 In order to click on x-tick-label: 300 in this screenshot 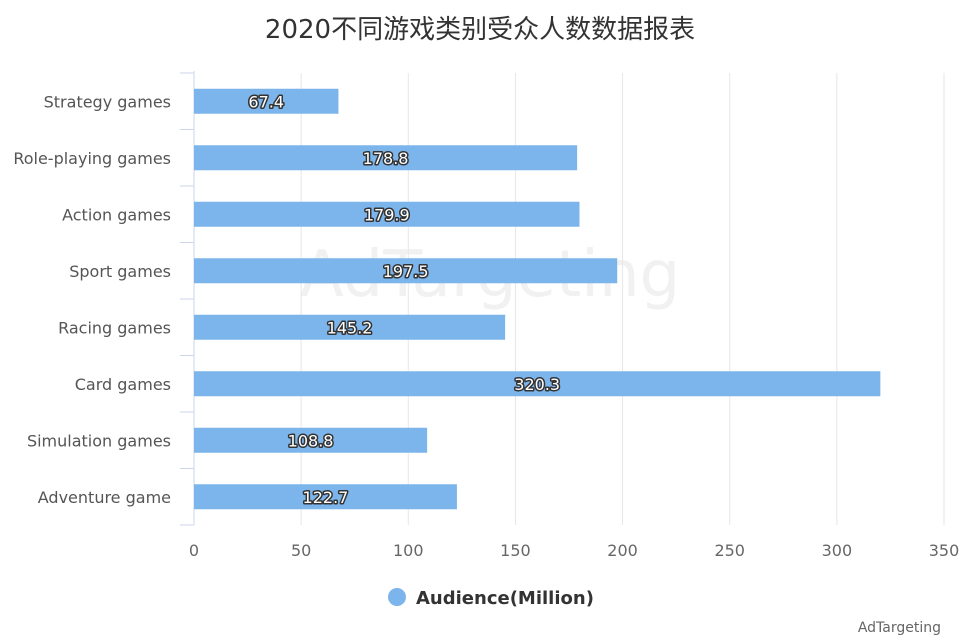, I will do `click(837, 550)`.